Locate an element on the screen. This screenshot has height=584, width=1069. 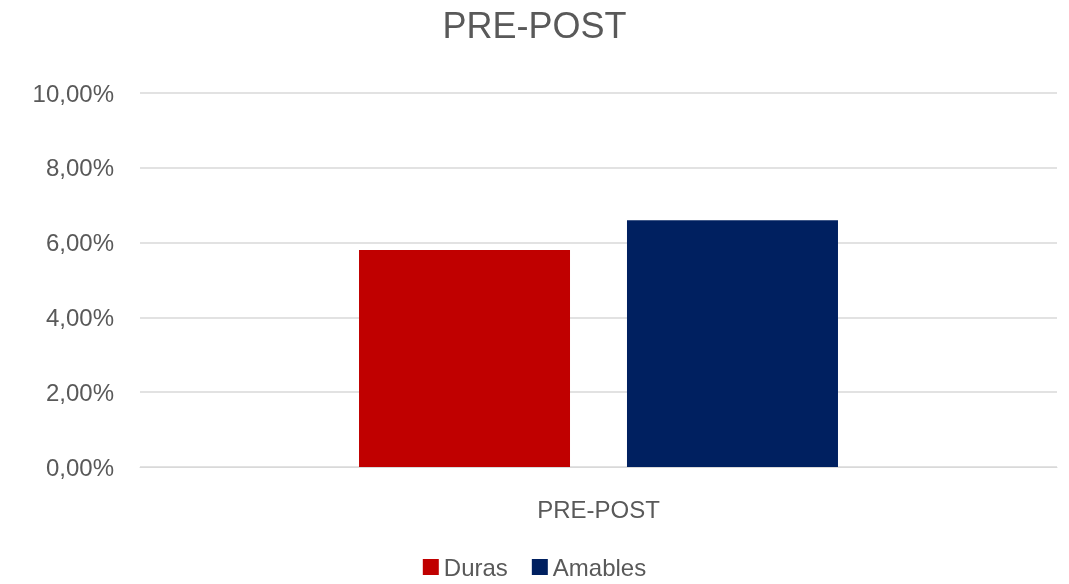
y-tick-label: 4,00% is located at coordinates (79, 317).